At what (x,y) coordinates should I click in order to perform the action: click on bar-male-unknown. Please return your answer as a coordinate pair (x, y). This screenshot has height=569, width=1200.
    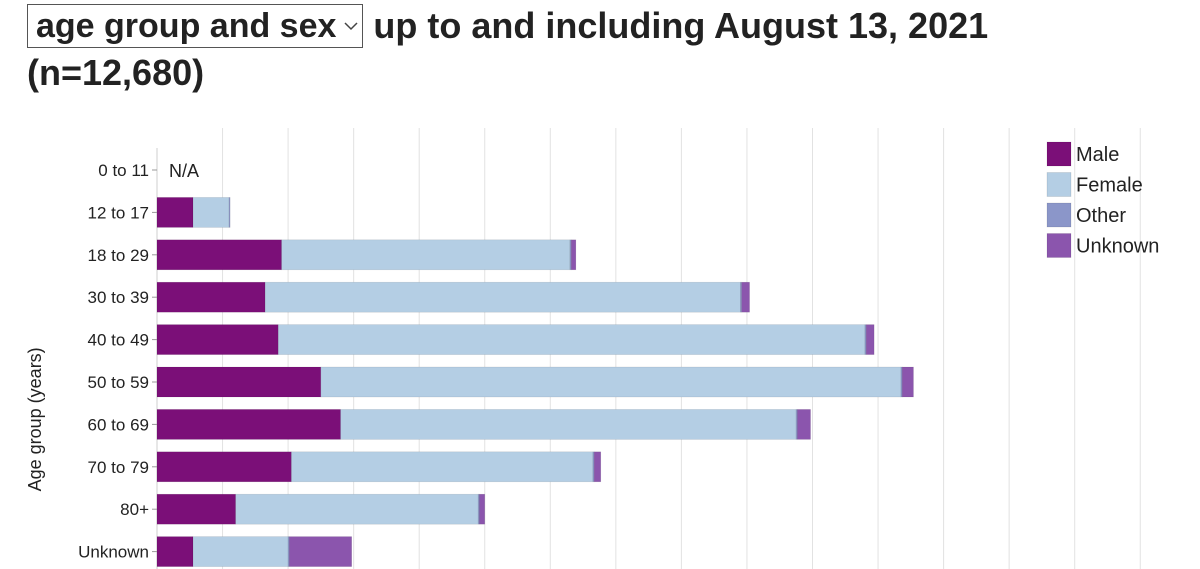
    Looking at the image, I should click on (175, 551).